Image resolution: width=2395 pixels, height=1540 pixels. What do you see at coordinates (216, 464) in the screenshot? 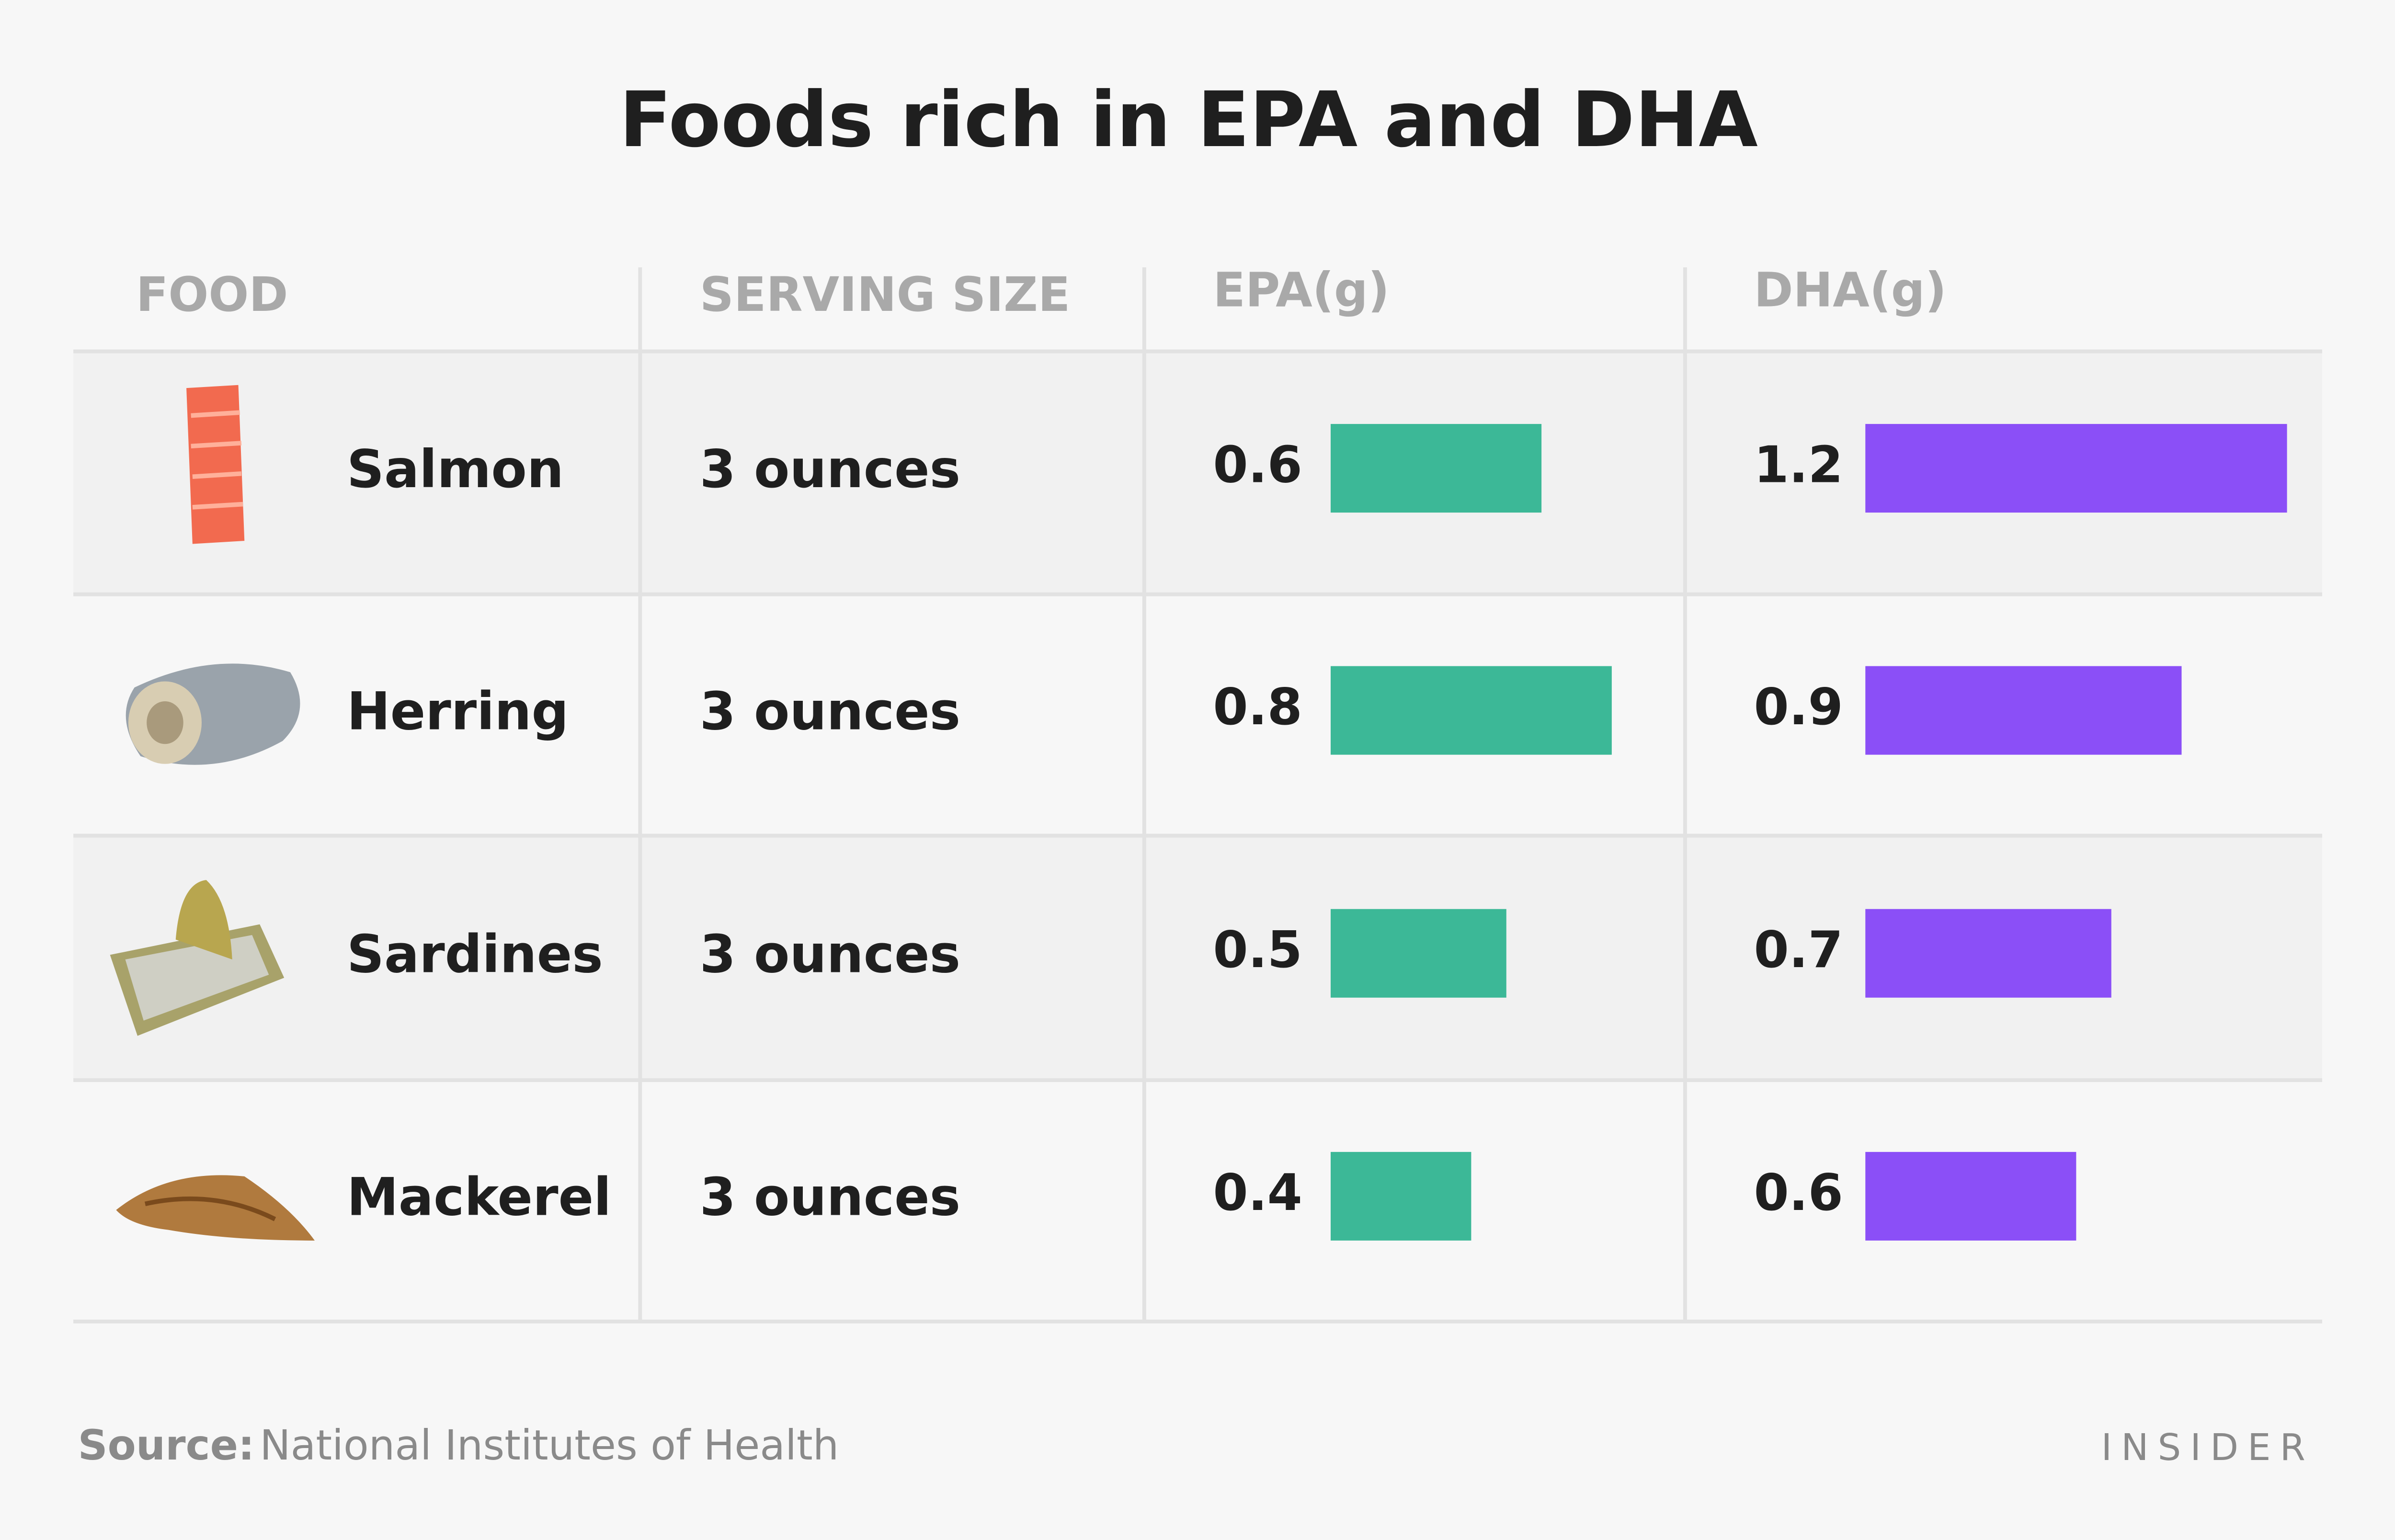
I see `salmon-icon` at bounding box center [216, 464].